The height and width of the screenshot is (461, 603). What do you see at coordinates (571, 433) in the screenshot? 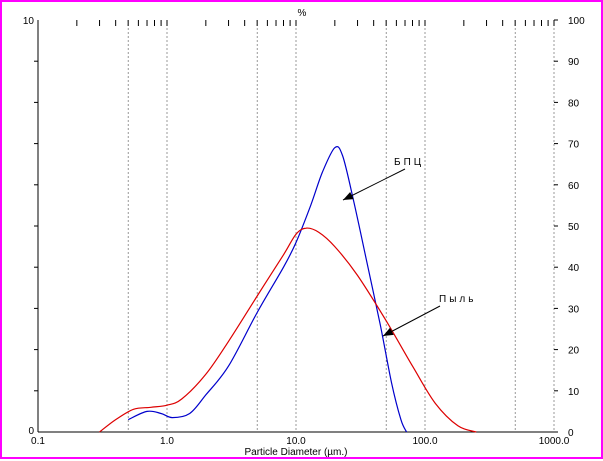
I see `right-tick-label: 0` at bounding box center [571, 433].